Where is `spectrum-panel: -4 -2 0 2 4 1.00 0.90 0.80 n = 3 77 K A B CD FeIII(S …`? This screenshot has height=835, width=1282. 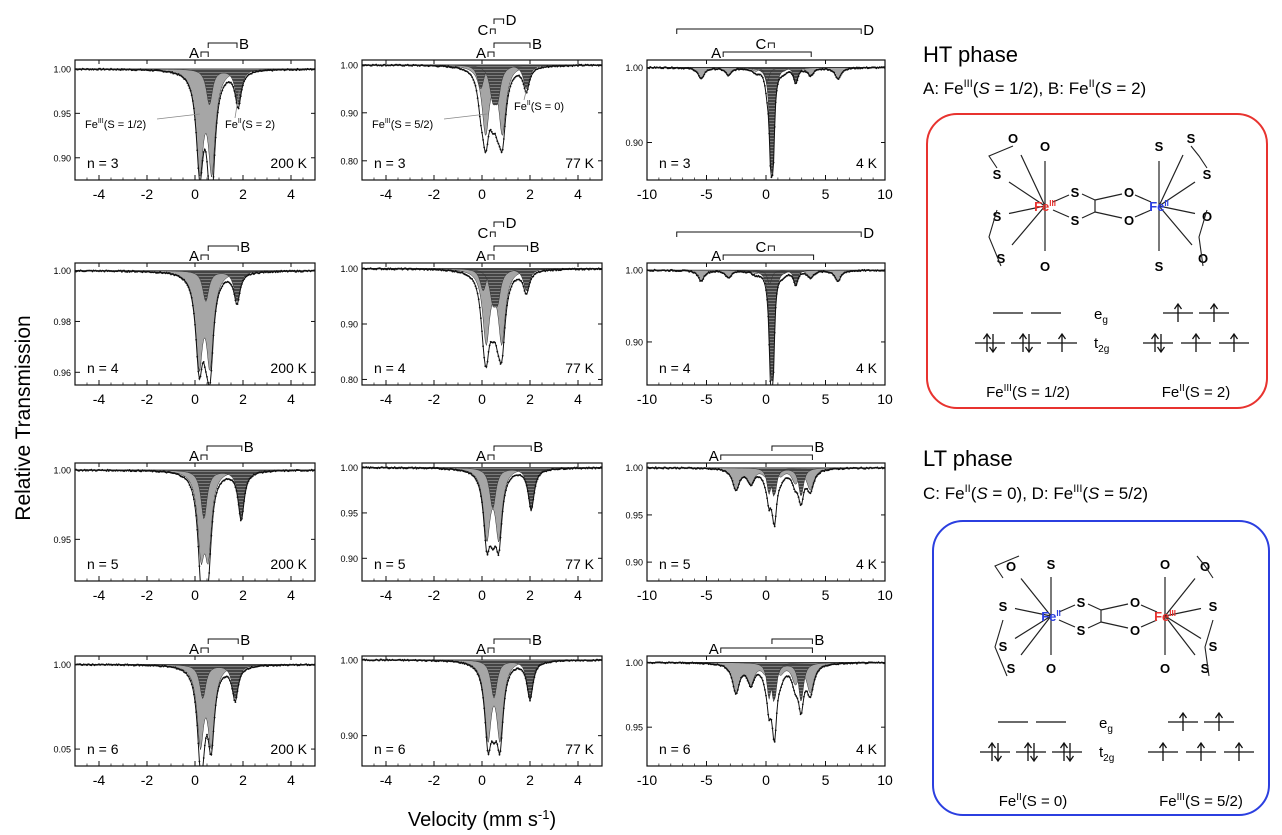 spectrum-panel: -4 -2 0 2 4 1.00 0.90 0.80 n = 3 77 K A B CD FeIII(S … is located at coordinates (471, 107).